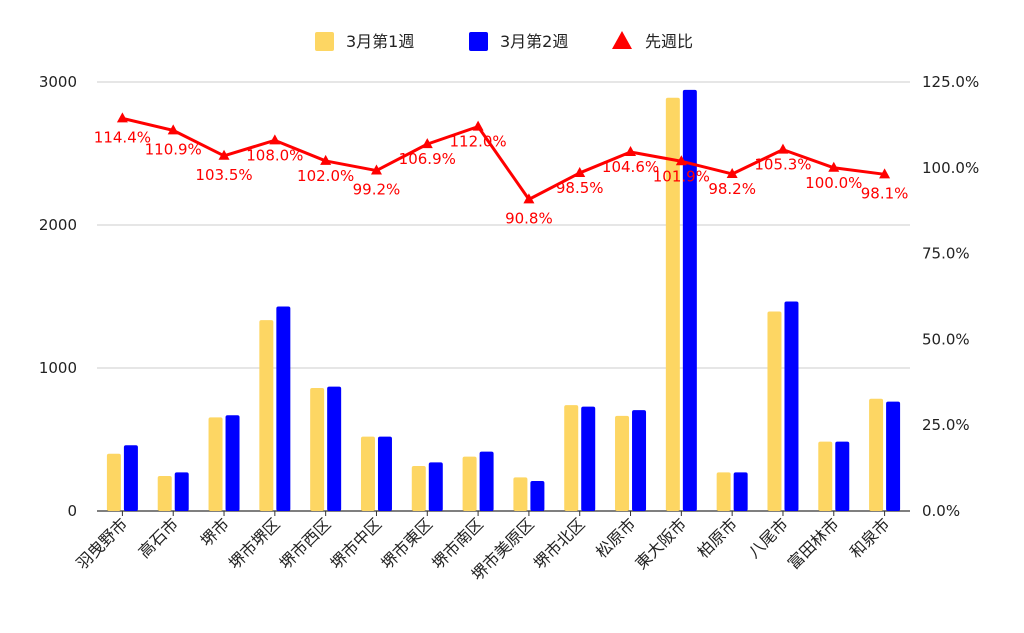  Describe the element at coordinates (324, 41) in the screenshot. I see `legend-swatch-week1` at that location.